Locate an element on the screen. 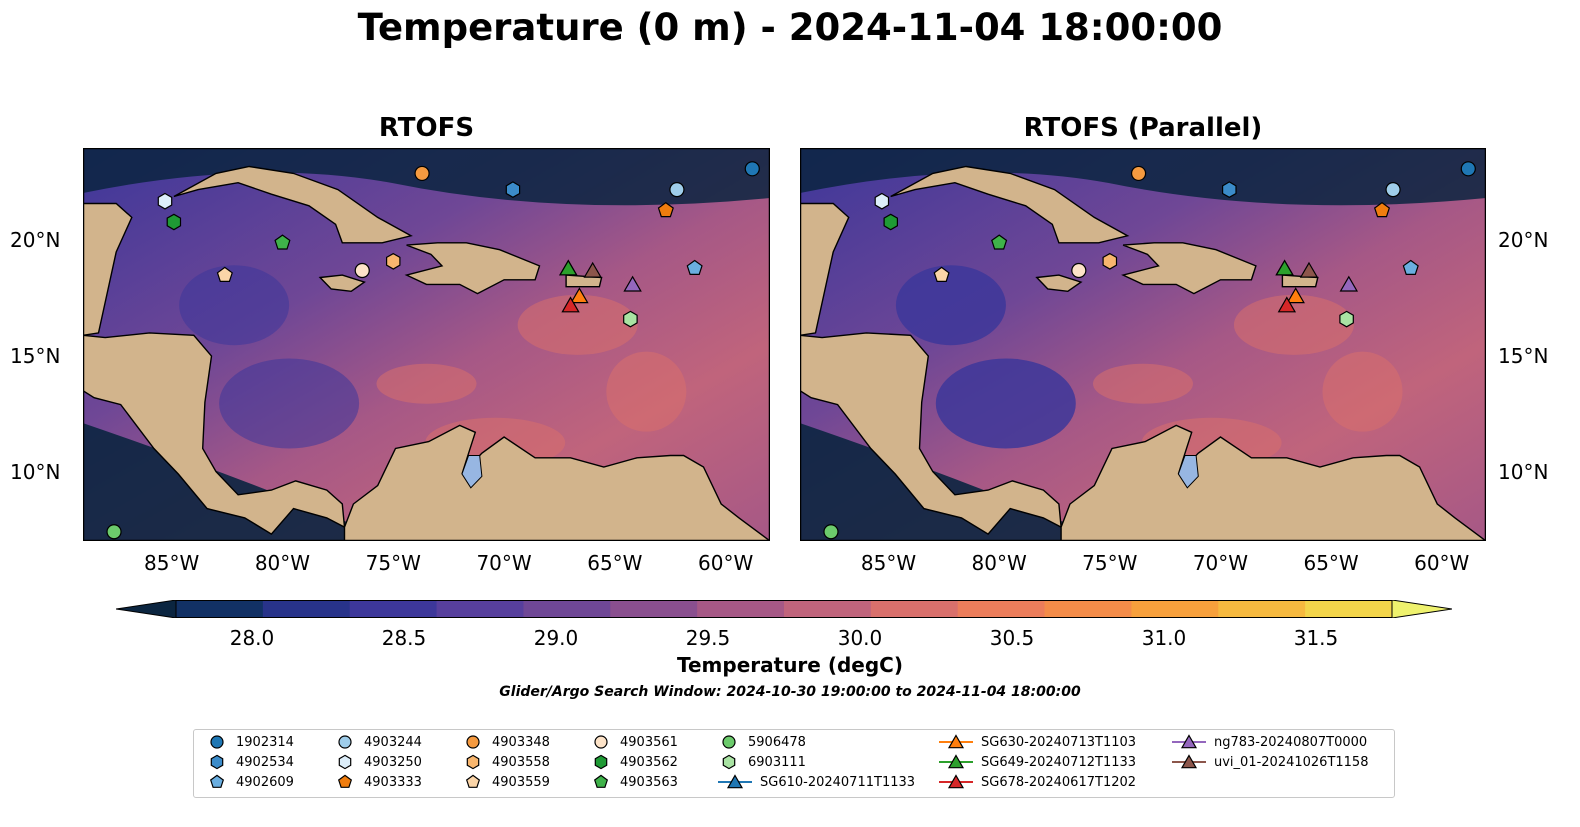  legend-item: 4903559 is located at coordinates (506, 782).